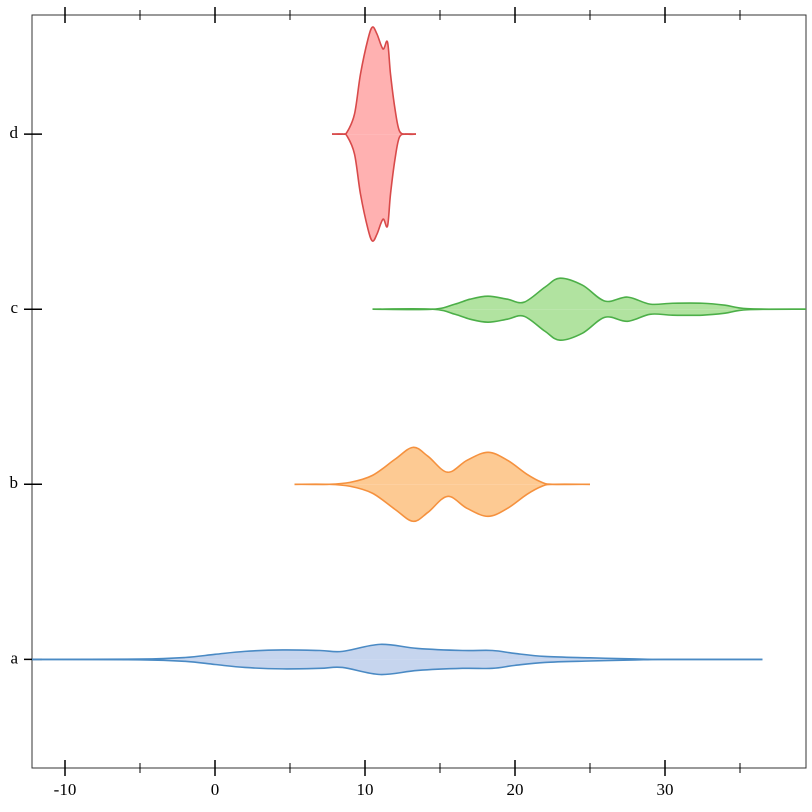 The height and width of the screenshot is (812, 812). Describe the element at coordinates (14, 132) in the screenshot. I see `y-tick-label: d` at that location.